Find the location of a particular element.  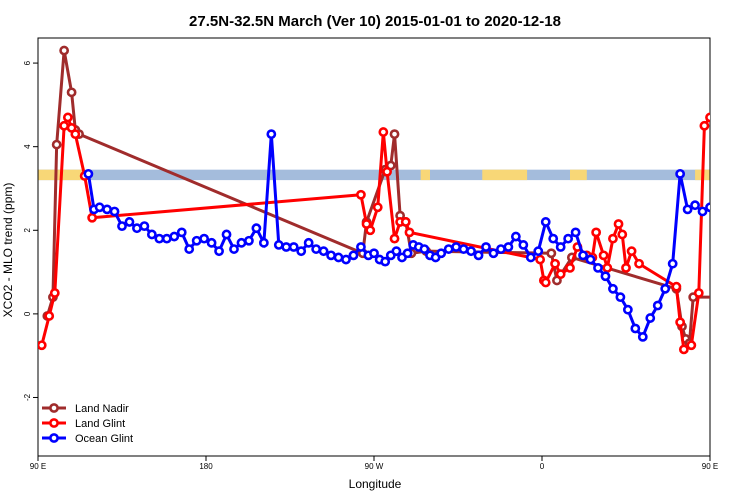

ocean-band is located at coordinates (374, 175).